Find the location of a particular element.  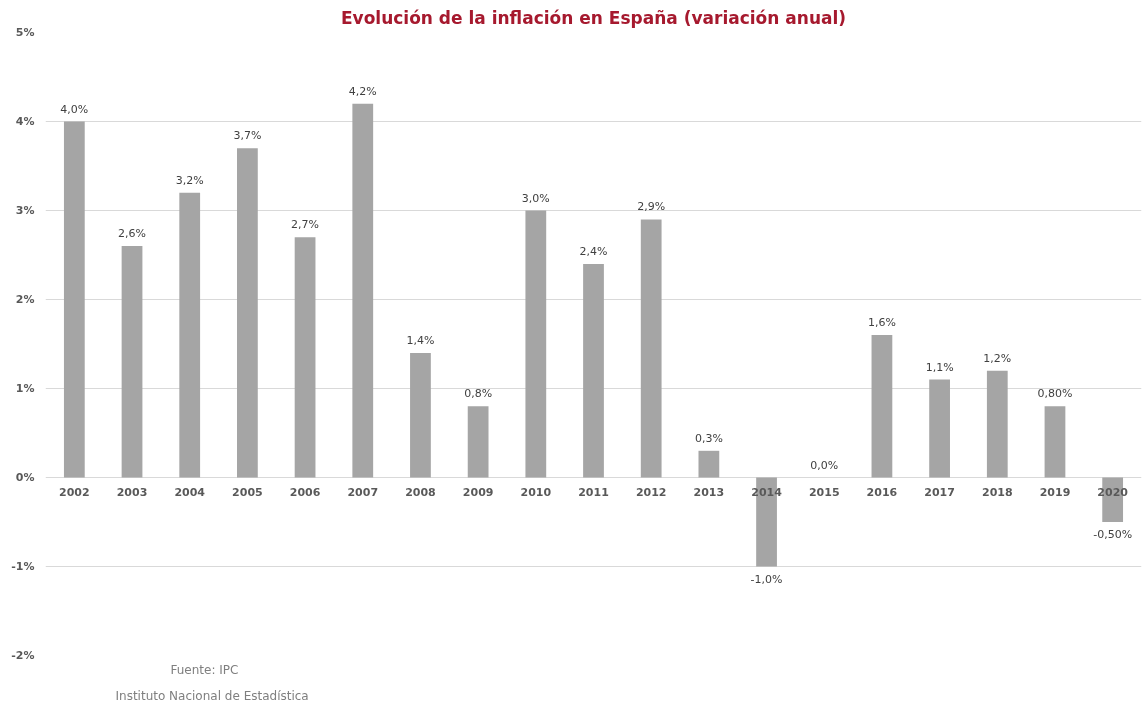

data-label: 2,4% is located at coordinates (593, 251).